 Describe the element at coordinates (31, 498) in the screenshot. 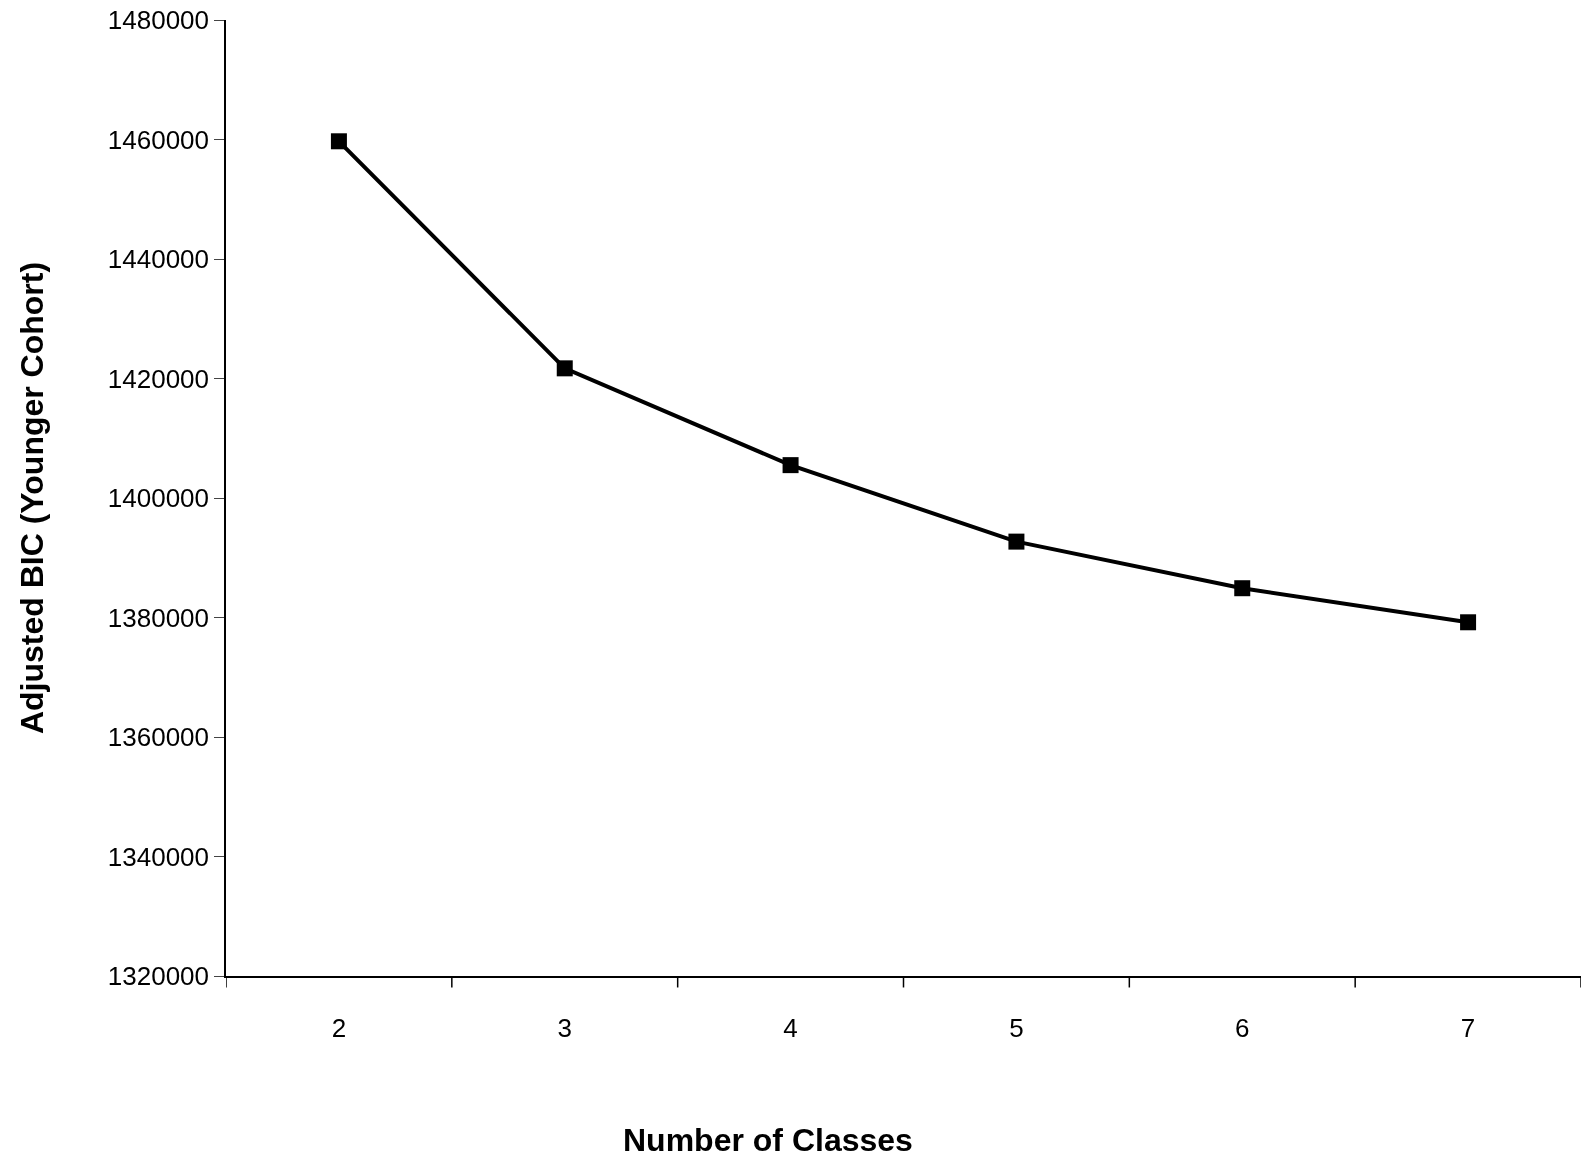

I see `y-axis-title: Adjusted BIC (Younger Cohort)` at that location.